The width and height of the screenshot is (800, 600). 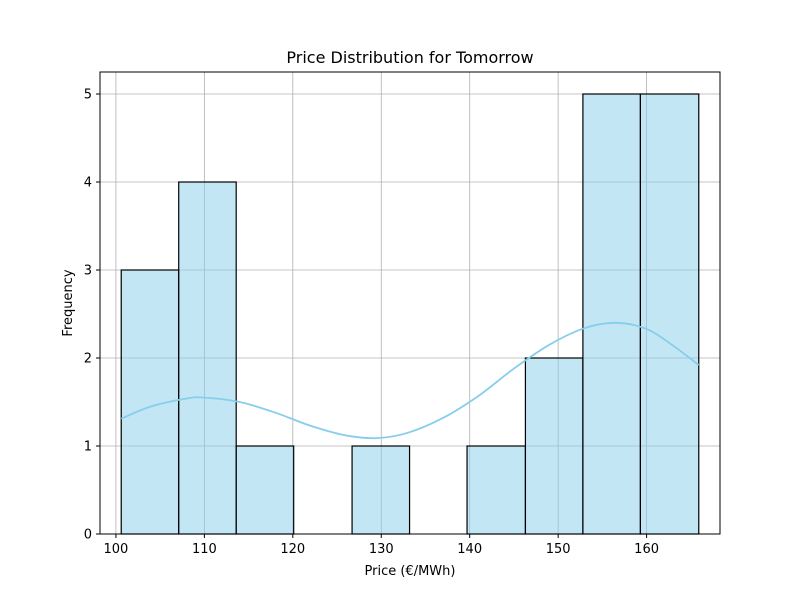 I want to click on x-tick-label: 120, so click(x=292, y=549).